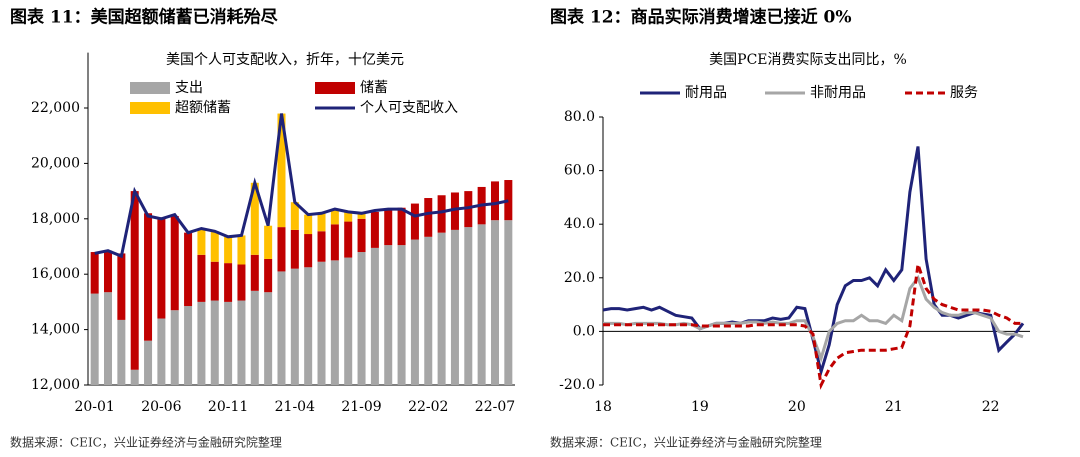 The image size is (1080, 457). What do you see at coordinates (700, 407) in the screenshot?
I see `x-tick-label: 19` at bounding box center [700, 407].